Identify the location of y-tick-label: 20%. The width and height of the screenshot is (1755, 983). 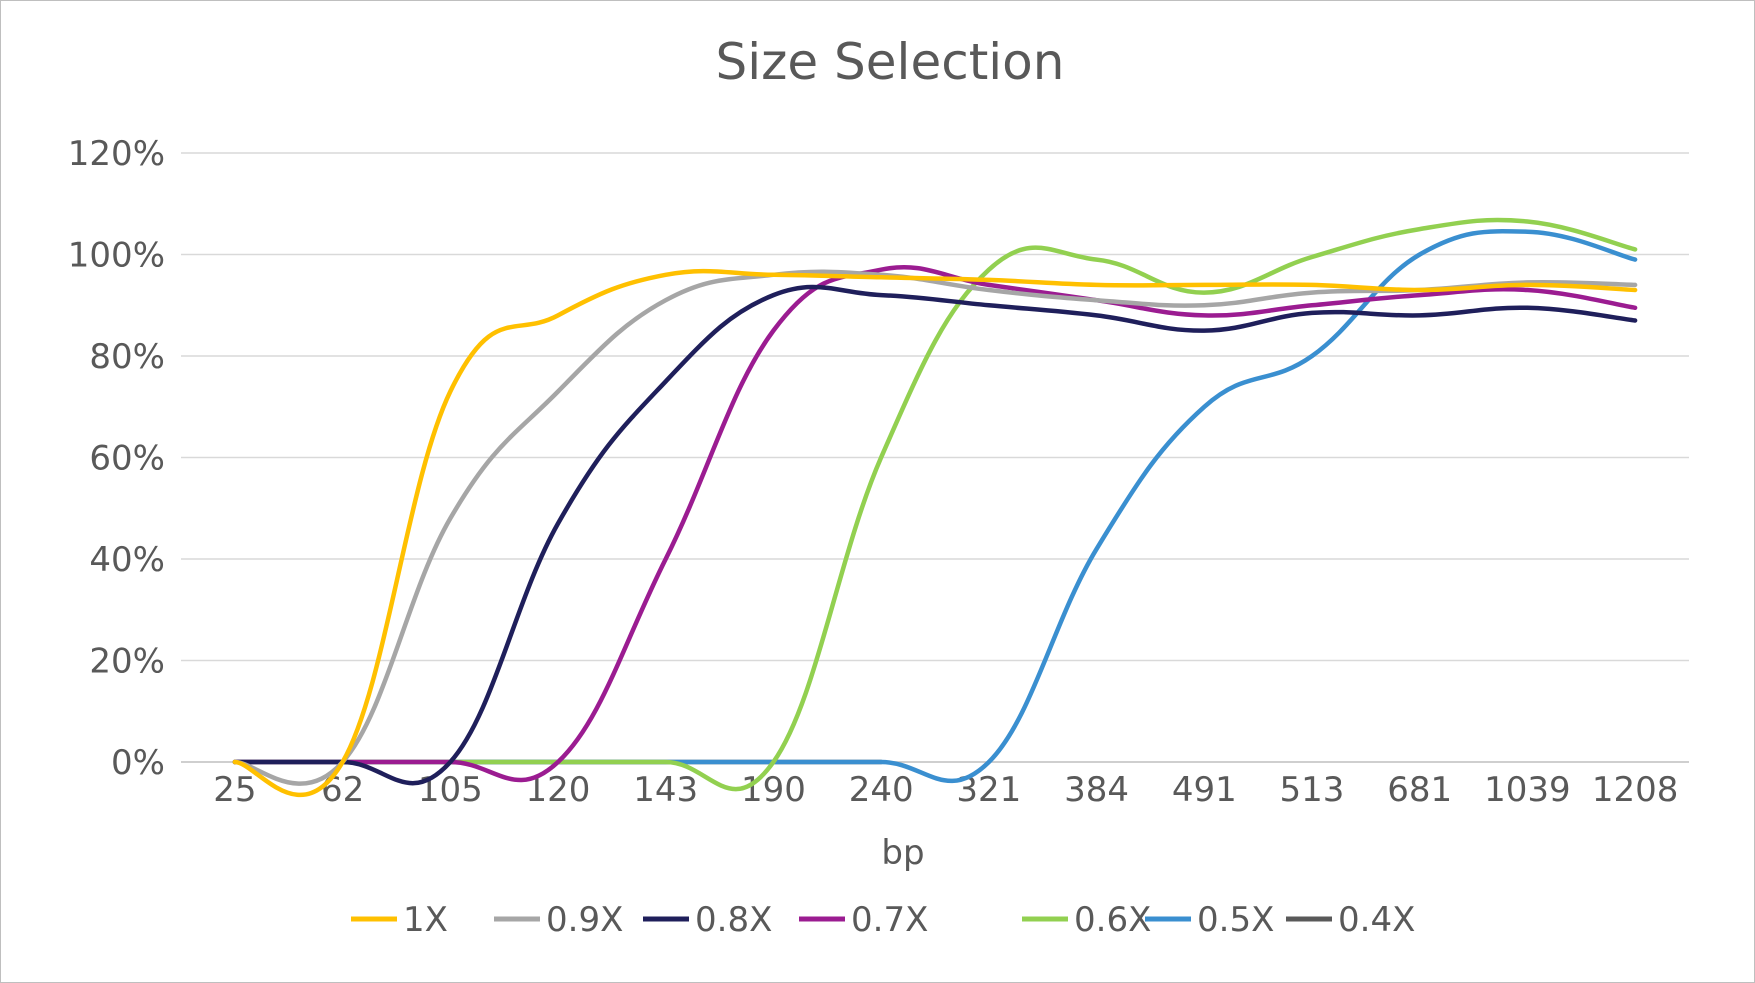
(127, 662).